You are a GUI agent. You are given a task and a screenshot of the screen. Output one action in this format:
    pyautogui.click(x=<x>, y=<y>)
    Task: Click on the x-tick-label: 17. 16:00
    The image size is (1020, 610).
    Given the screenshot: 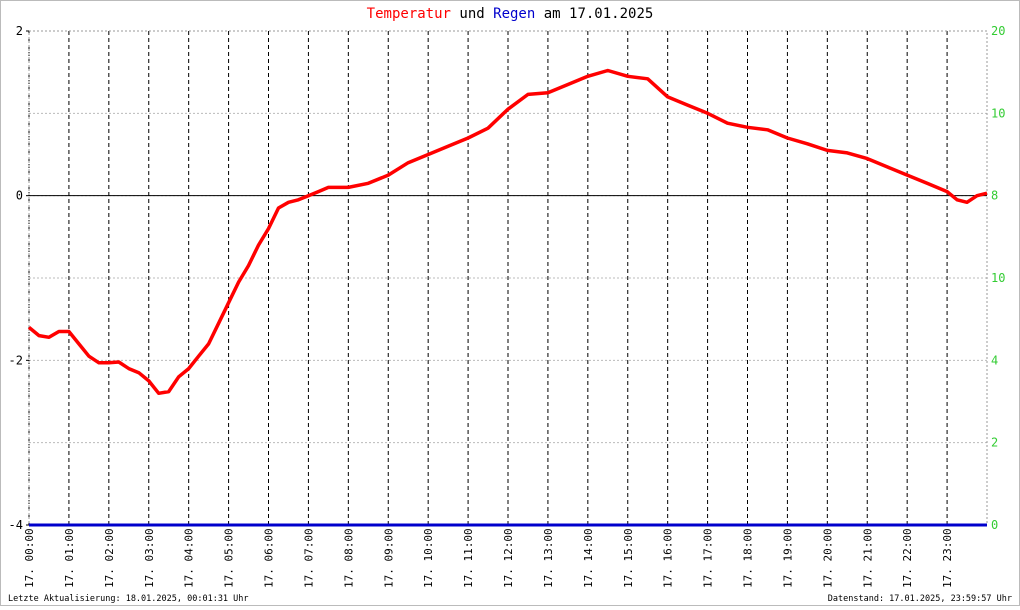 What is the action you would take?
    pyautogui.click(x=668, y=558)
    